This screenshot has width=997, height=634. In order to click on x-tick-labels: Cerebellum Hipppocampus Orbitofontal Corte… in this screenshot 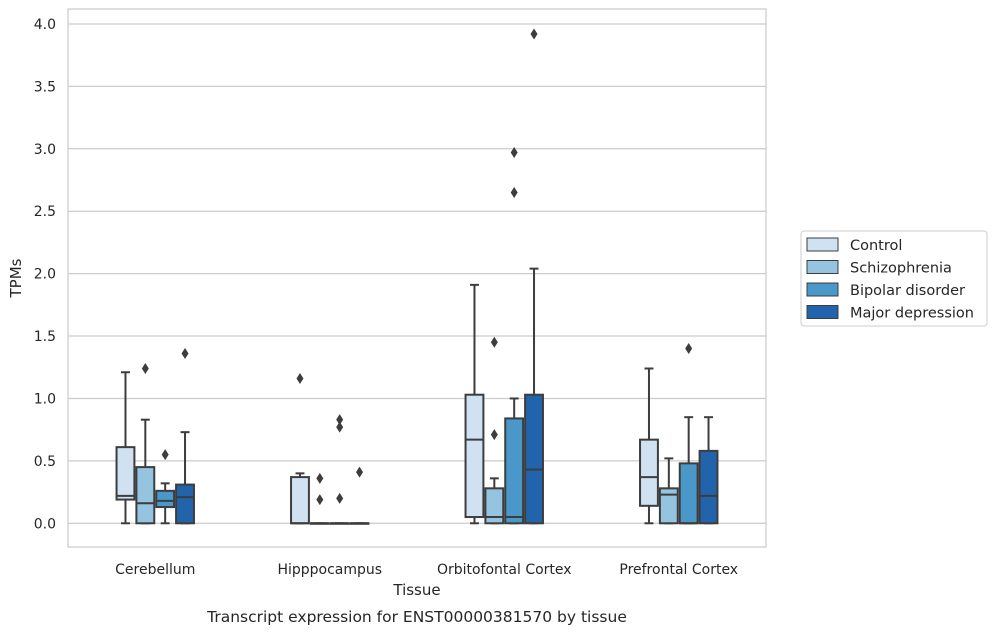, I will do `click(426, 570)`.